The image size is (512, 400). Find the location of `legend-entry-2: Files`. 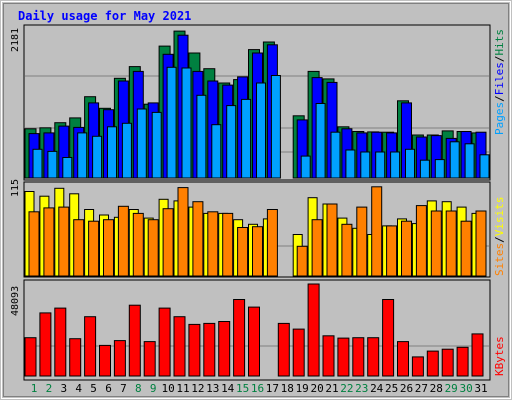

legend-entry-2: Files is located at coordinates (499, 78).